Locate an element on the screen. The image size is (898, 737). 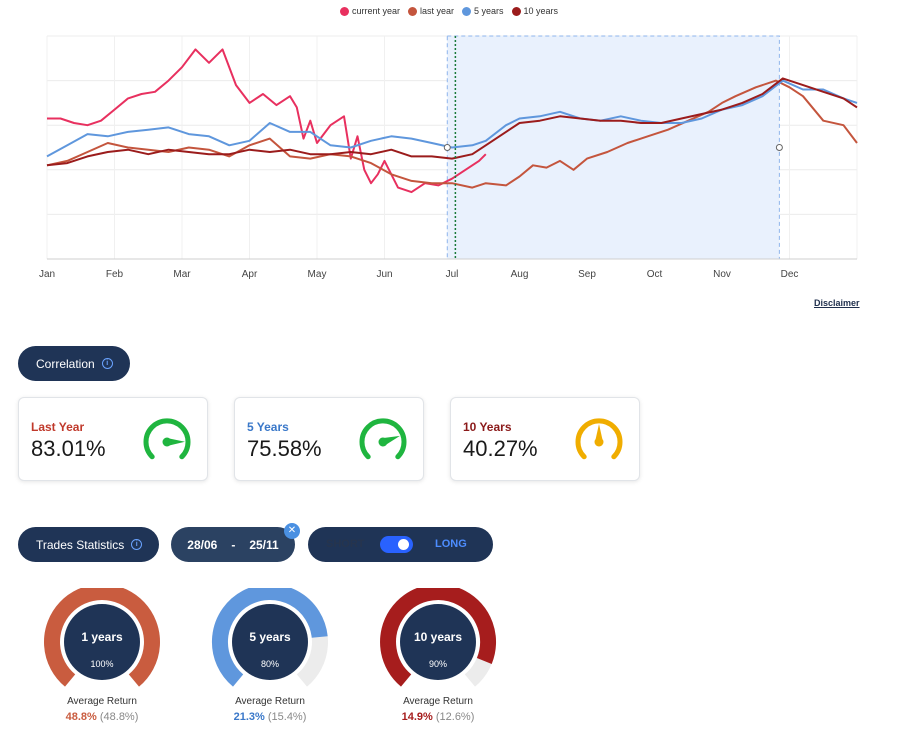
trades-statistics-label: Trades Statistics is located at coordinates (80, 544).